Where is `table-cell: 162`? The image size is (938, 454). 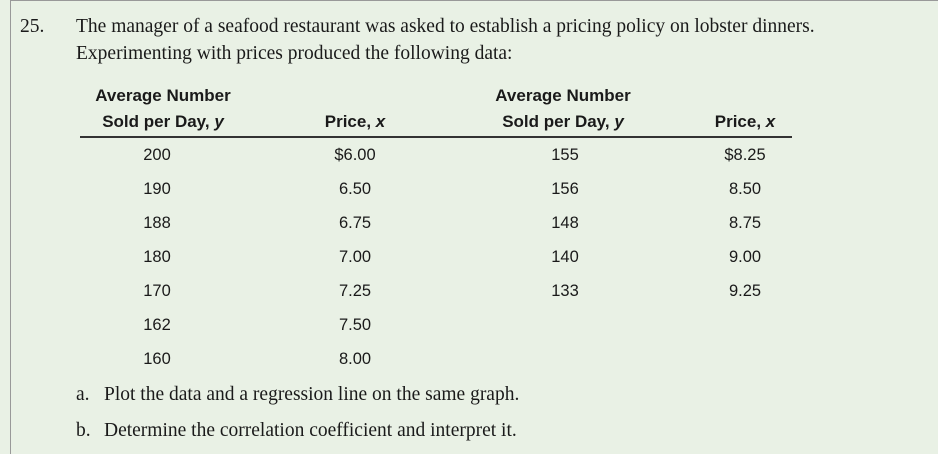 table-cell: 162 is located at coordinates (157, 325).